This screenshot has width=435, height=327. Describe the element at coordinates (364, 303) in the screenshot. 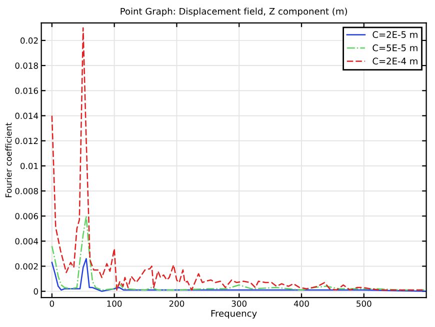

I see `x-tick-label: 500` at that location.